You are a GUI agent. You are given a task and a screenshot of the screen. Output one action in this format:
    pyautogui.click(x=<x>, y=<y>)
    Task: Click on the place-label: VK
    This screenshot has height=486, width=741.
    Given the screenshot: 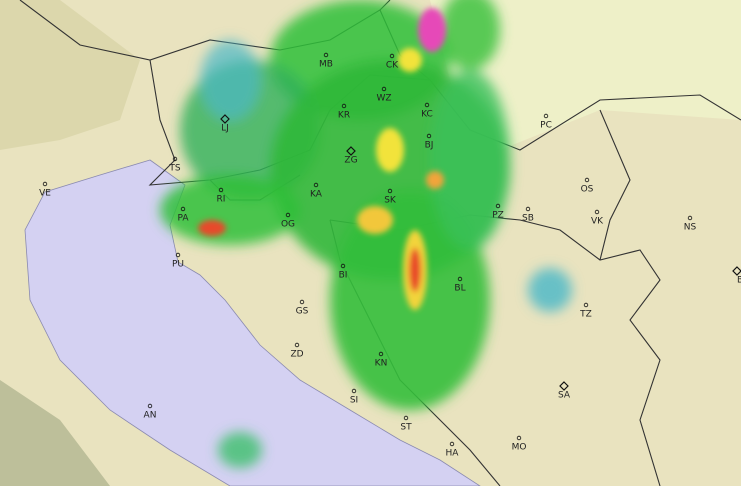 What is the action you would take?
    pyautogui.click(x=597, y=222)
    